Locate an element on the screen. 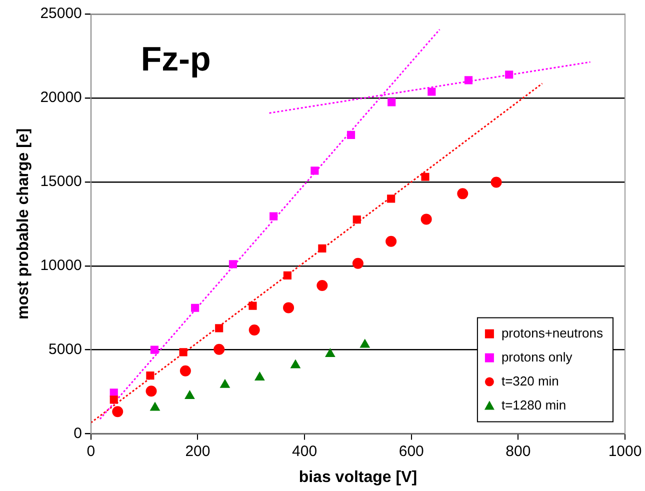 The height and width of the screenshot is (491, 645). legend-label: protons only is located at coordinates (537, 356).